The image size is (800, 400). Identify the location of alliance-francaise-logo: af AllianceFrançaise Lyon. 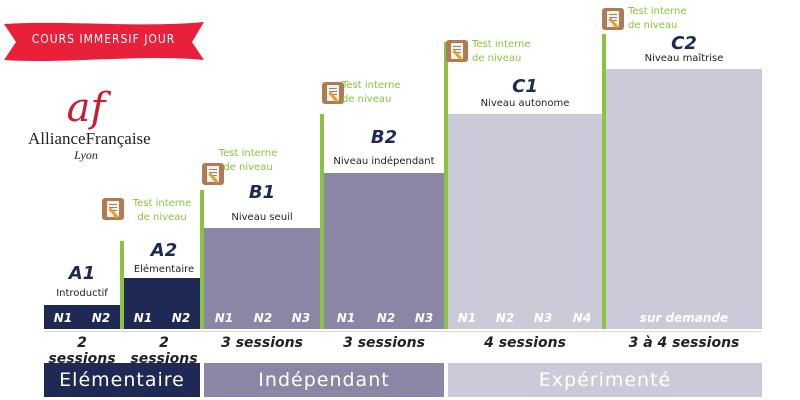
(89, 123).